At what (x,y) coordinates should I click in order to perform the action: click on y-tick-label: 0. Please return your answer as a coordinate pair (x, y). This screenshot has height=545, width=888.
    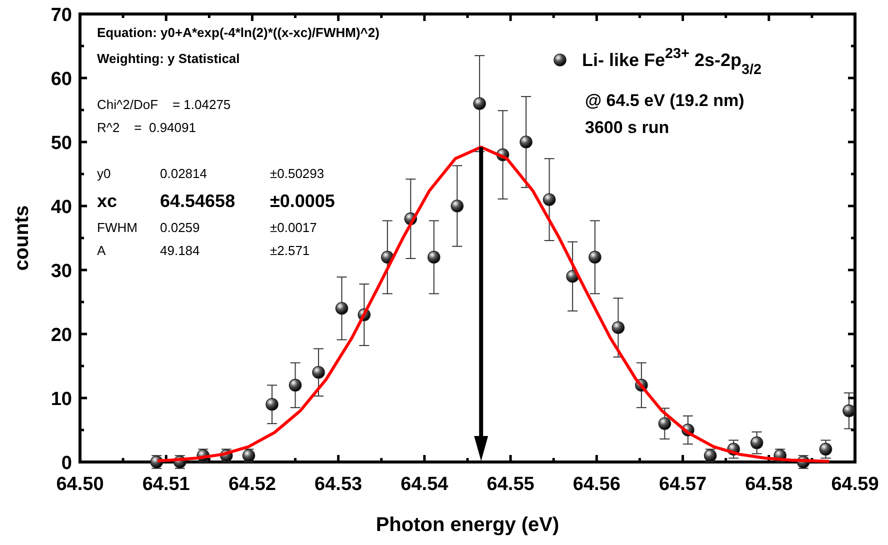
    Looking at the image, I should click on (66, 463).